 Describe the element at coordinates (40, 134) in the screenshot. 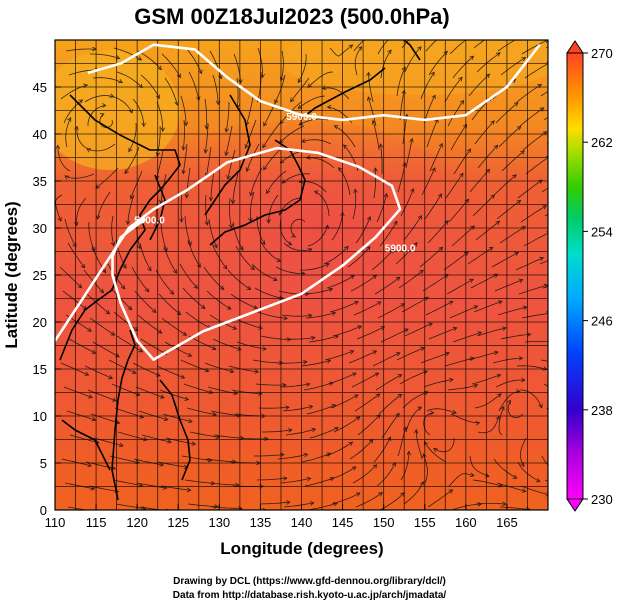

I see `y-tick-label: 40` at that location.